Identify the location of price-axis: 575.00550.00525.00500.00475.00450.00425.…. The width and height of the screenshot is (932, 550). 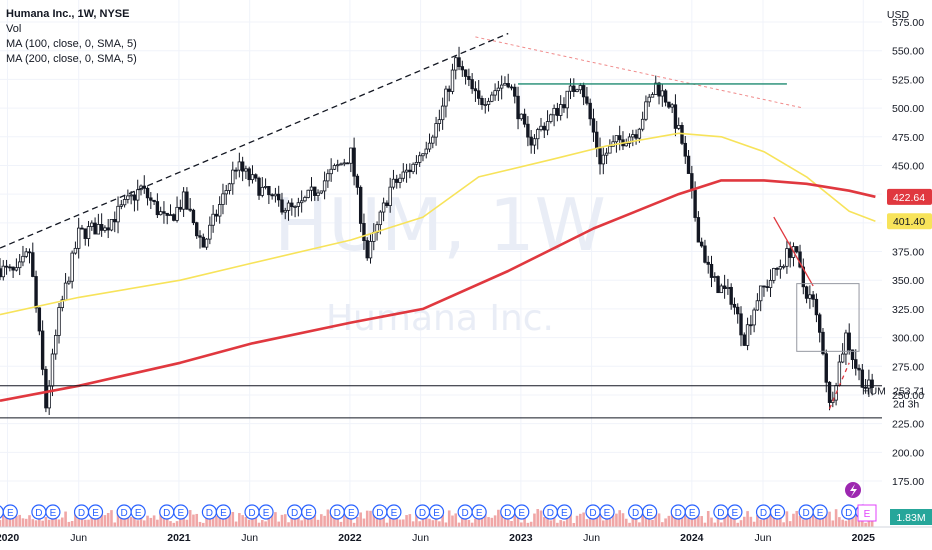
(908, 252).